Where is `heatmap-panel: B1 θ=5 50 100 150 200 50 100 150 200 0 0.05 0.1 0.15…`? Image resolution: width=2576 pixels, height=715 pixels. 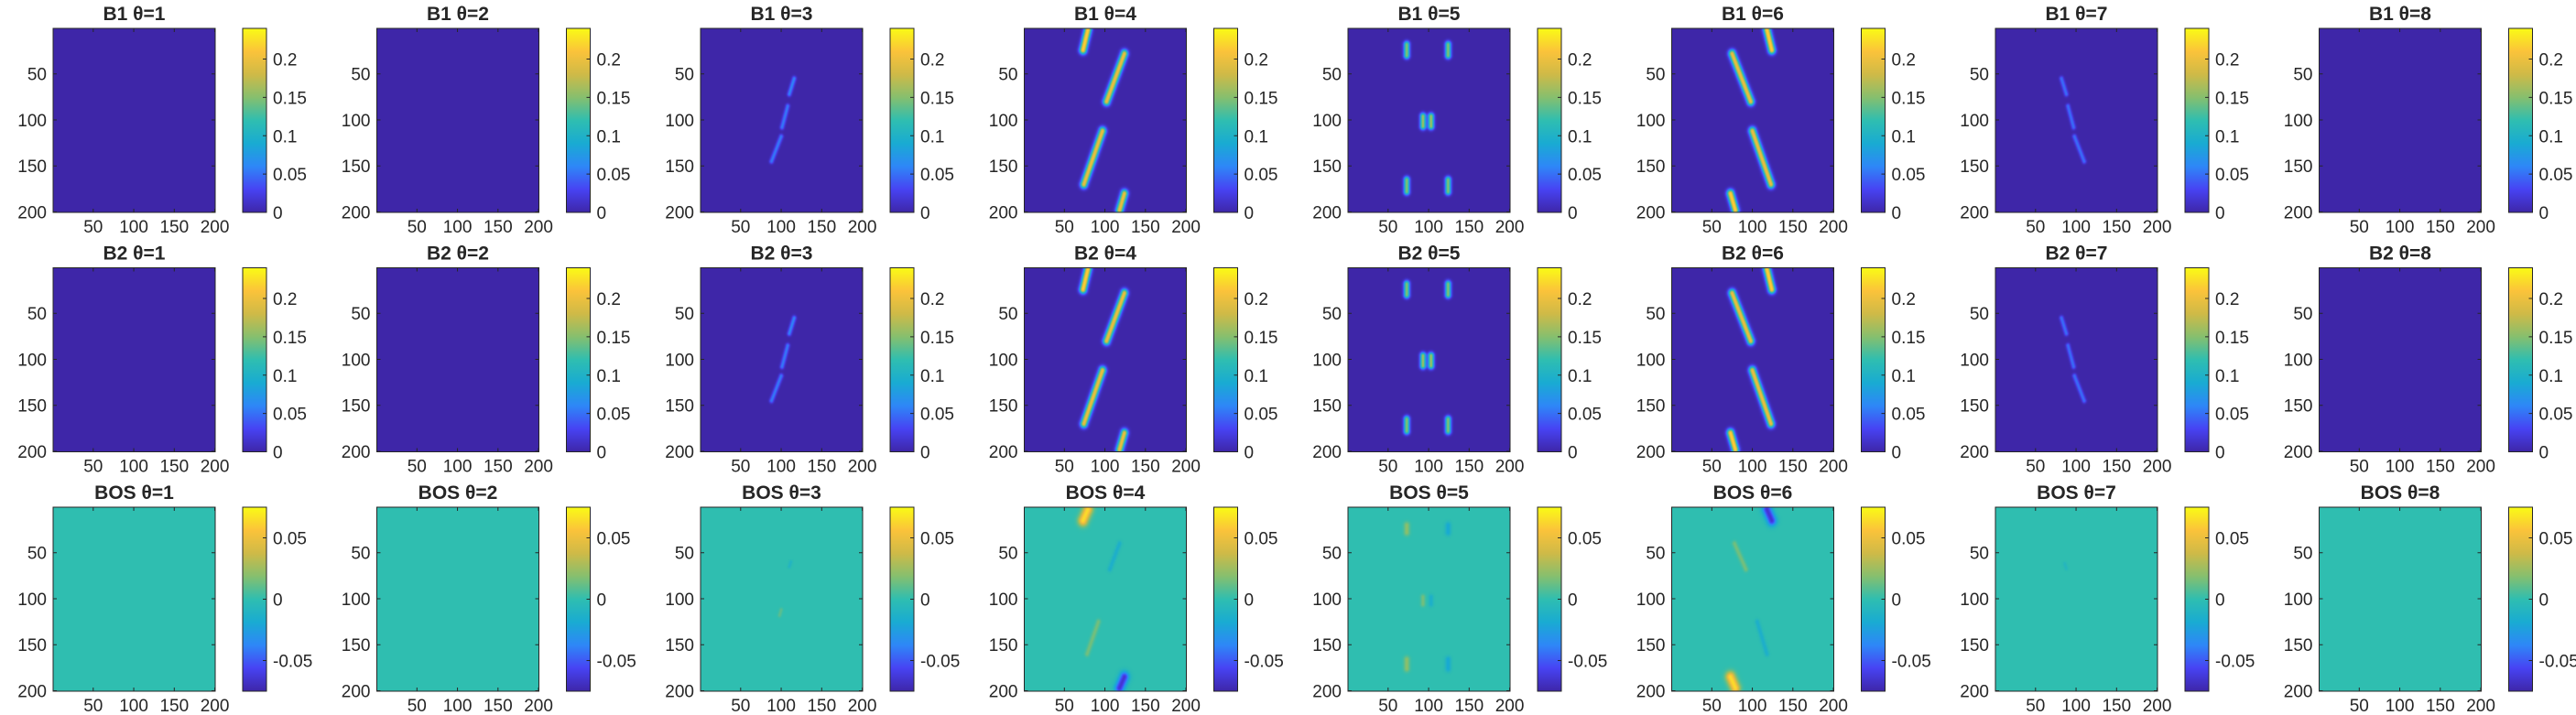 heatmap-panel: B1 θ=5 50 100 150 200 50 100 150 200 0 0.05 0.1 0.15… is located at coordinates (1457, 120).